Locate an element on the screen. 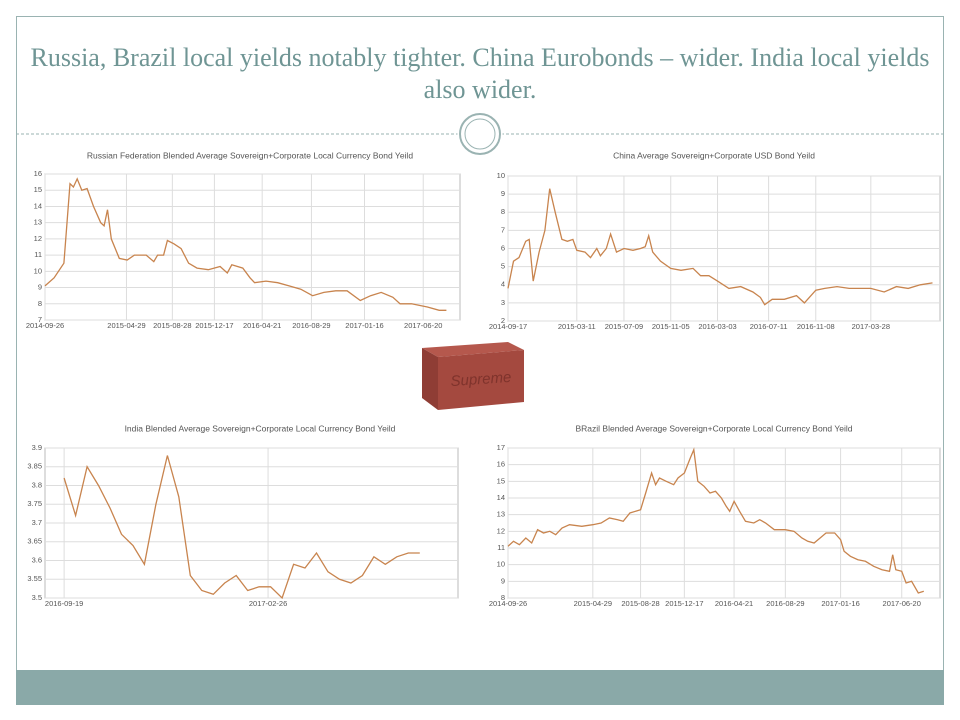 The height and width of the screenshot is (720, 960). y-tick-label: 2 is located at coordinates (503, 320).